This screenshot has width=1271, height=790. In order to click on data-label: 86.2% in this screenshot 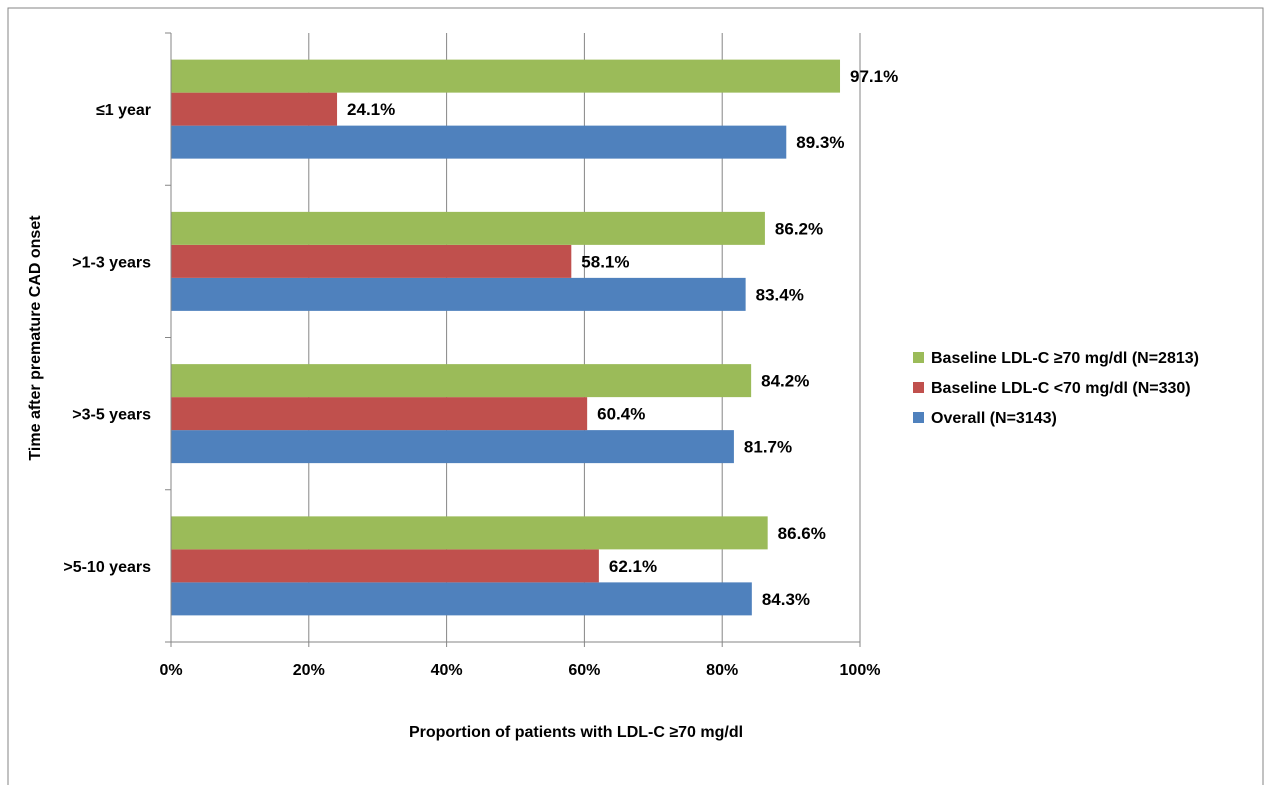, I will do `click(799, 228)`.